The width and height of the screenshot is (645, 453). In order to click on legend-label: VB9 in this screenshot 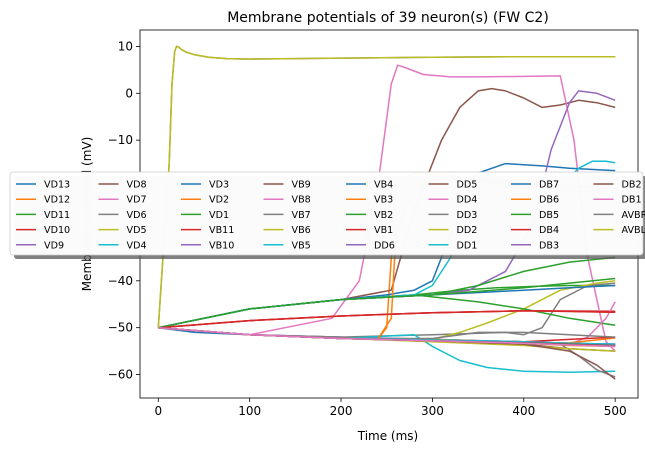, I will do `click(301, 185)`.